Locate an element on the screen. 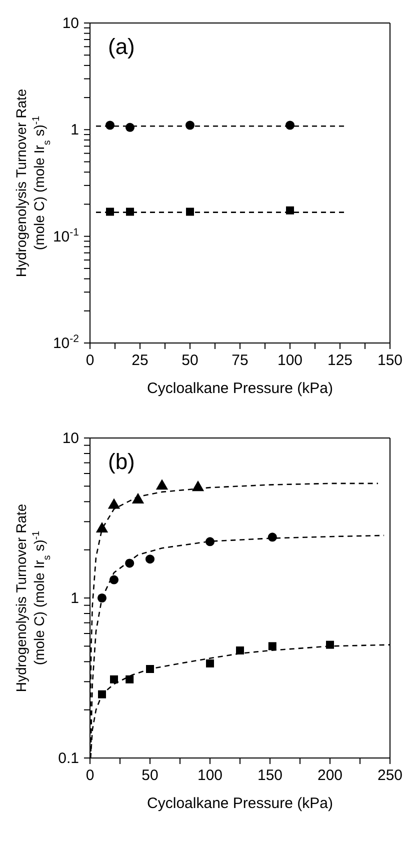  annotation: (a) is located at coordinates (121, 47).